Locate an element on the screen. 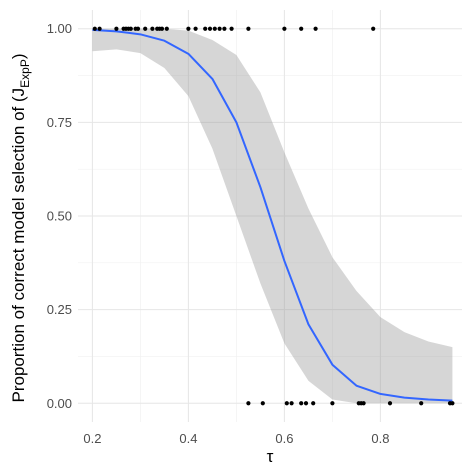 The width and height of the screenshot is (474, 474). x-tick-label: 0.6 is located at coordinates (284, 438).